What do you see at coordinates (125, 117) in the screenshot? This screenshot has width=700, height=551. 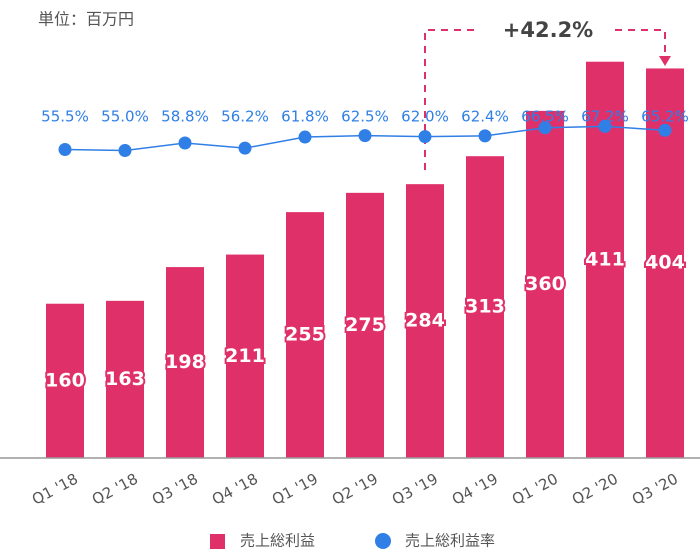 I see `line-label: 55.0%` at bounding box center [125, 117].